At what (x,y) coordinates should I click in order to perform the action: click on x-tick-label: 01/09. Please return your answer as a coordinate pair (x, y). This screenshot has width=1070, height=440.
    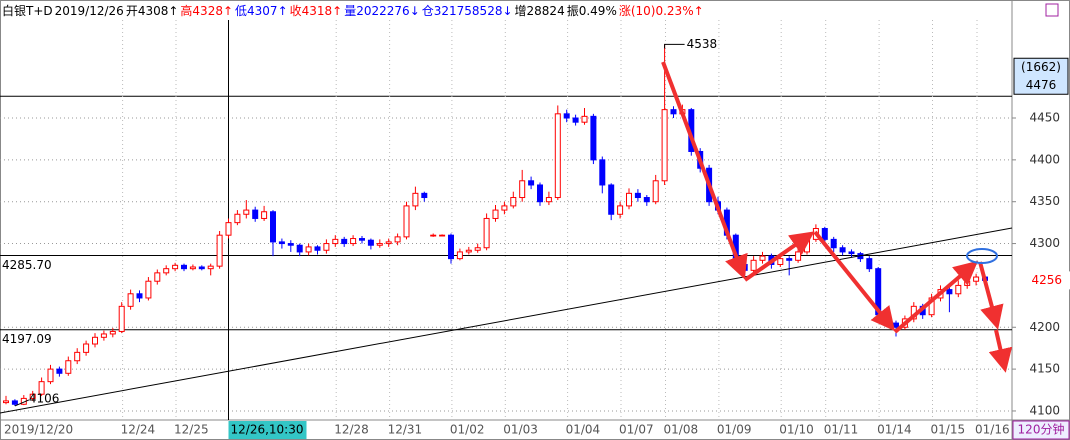
    Looking at the image, I should click on (734, 430).